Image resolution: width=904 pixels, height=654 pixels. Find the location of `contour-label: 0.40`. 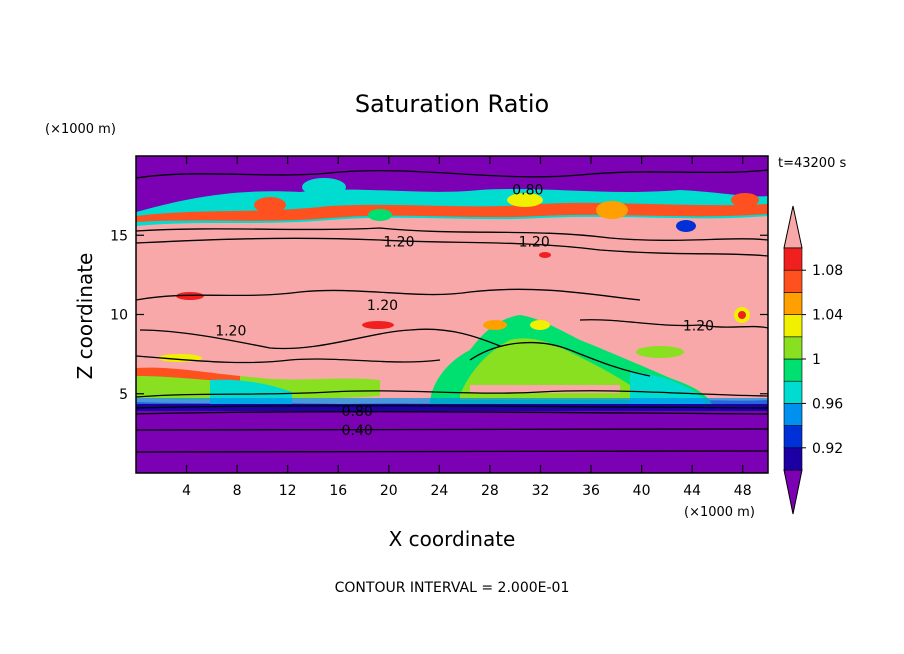

contour-label: 0.40 is located at coordinates (357, 431).